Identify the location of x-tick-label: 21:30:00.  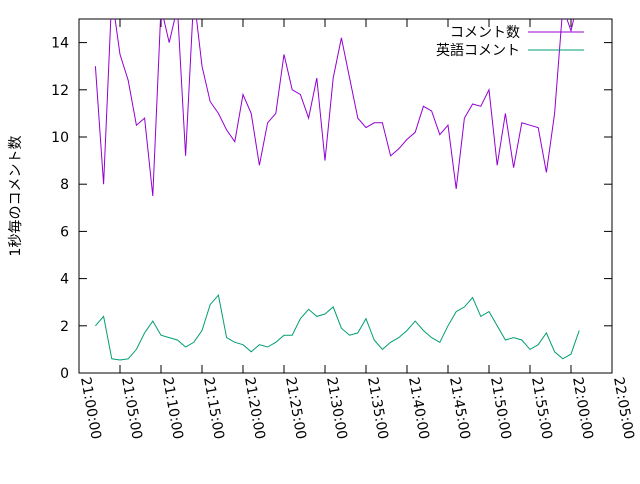
(336, 408).